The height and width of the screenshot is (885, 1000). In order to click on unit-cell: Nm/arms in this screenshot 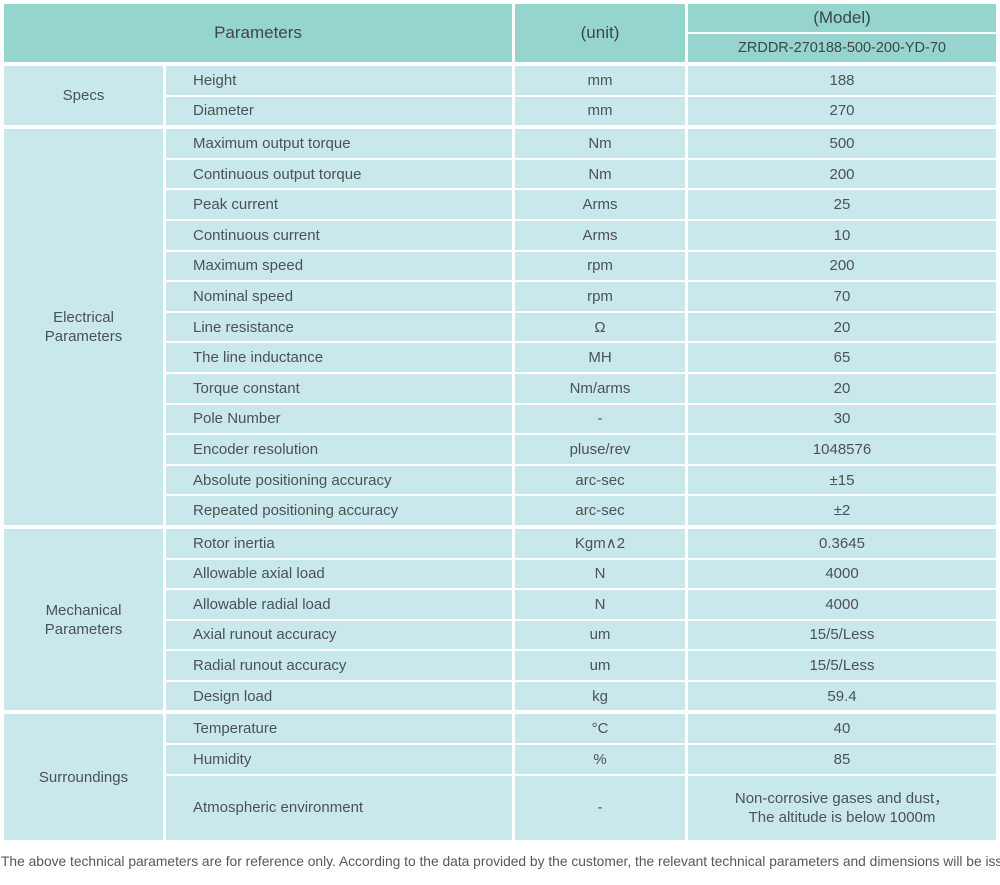, I will do `click(600, 388)`.